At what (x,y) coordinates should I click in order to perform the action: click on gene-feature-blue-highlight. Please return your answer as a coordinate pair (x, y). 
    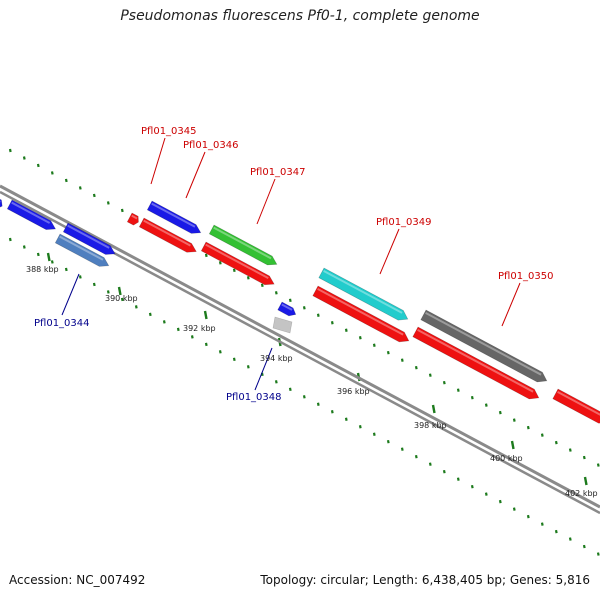
    Looking at the image, I should click on (88, 236).